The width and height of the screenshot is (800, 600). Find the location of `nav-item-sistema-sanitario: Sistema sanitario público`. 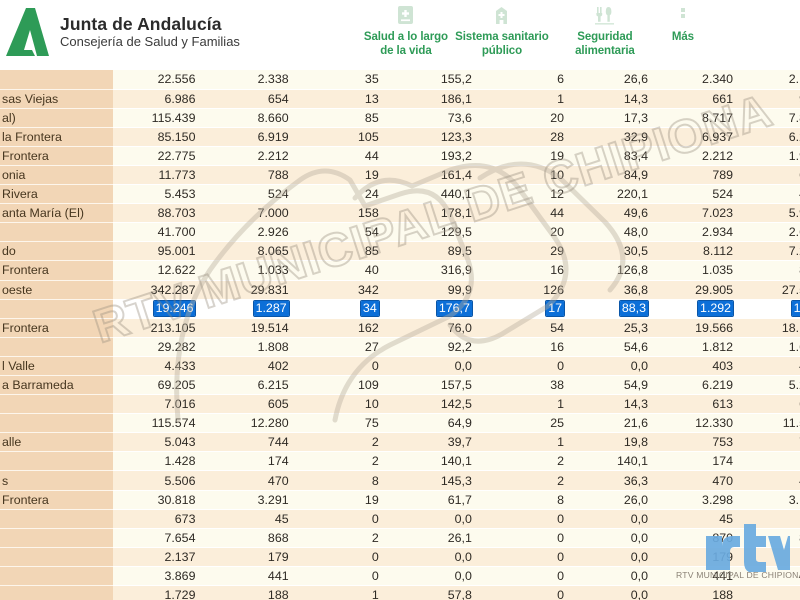

nav-item-sistema-sanitario: Sistema sanitario público is located at coordinates (502, 31).